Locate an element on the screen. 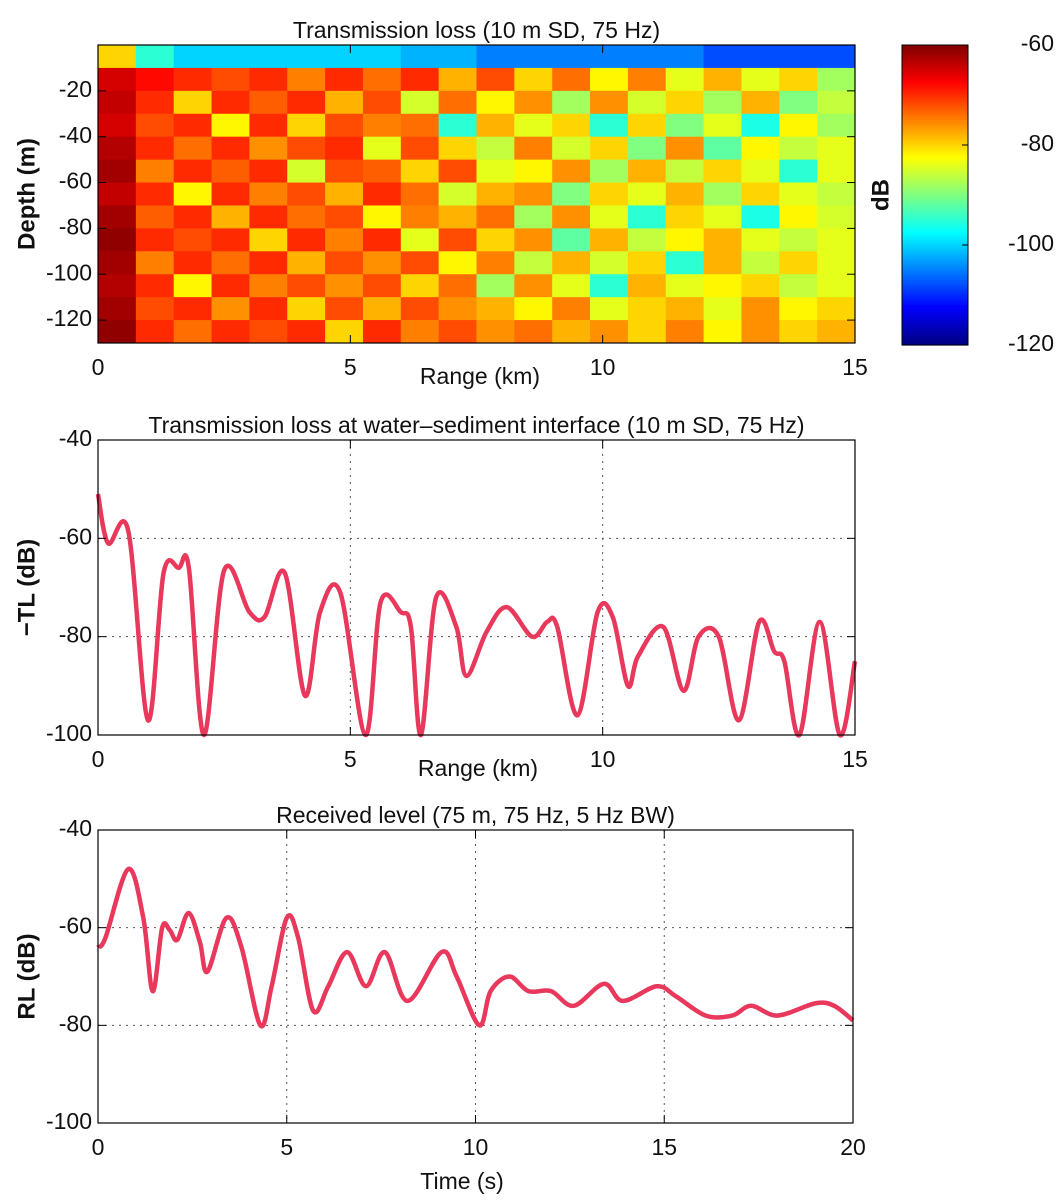  x-tick-label: 0 is located at coordinates (98, 1147).